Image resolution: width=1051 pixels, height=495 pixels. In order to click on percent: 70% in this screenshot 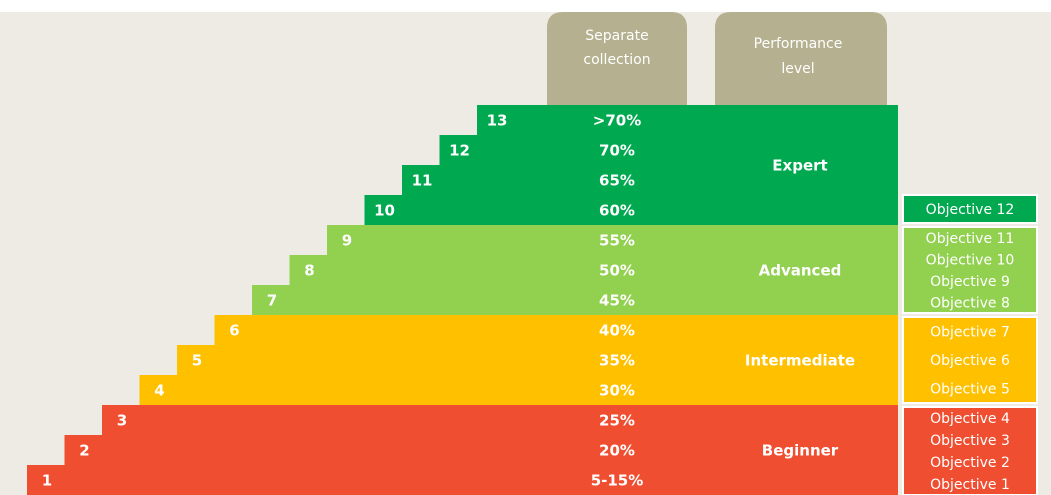, I will do `click(617, 151)`.